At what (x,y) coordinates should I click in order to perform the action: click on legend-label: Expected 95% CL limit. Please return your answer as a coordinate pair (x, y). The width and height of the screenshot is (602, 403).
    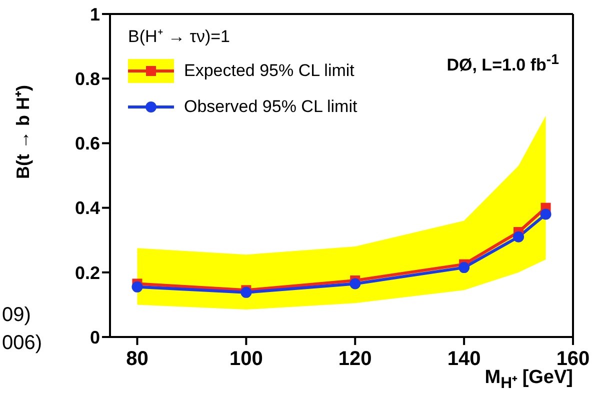
    Looking at the image, I should click on (269, 71).